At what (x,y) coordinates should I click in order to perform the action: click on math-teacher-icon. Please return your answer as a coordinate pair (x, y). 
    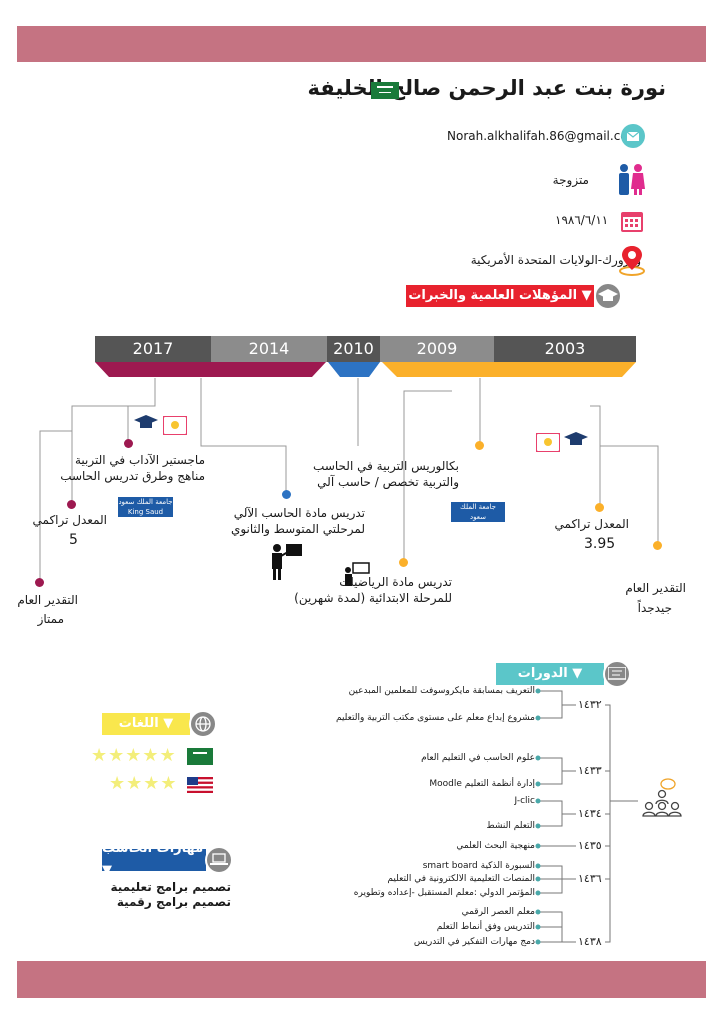
    Looking at the image, I should click on (357, 575).